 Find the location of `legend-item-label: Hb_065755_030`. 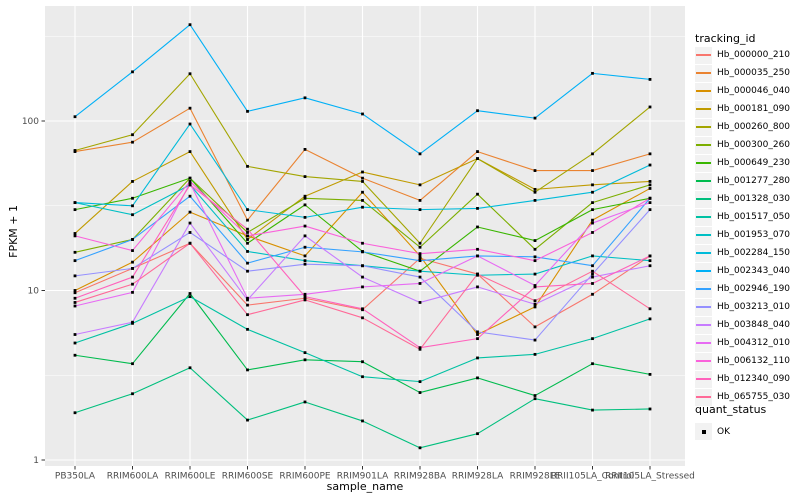

legend-item-label: Hb_065755_030 is located at coordinates (754, 397).